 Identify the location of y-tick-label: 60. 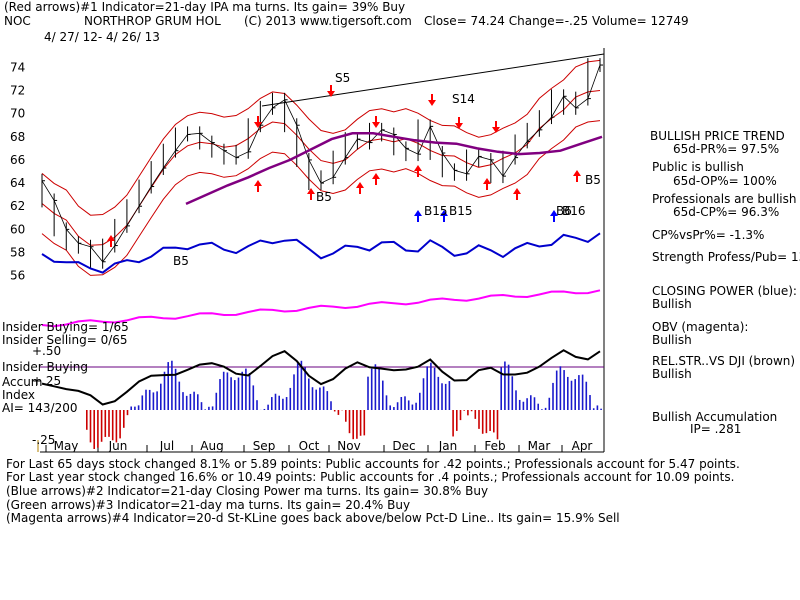
(17, 229).